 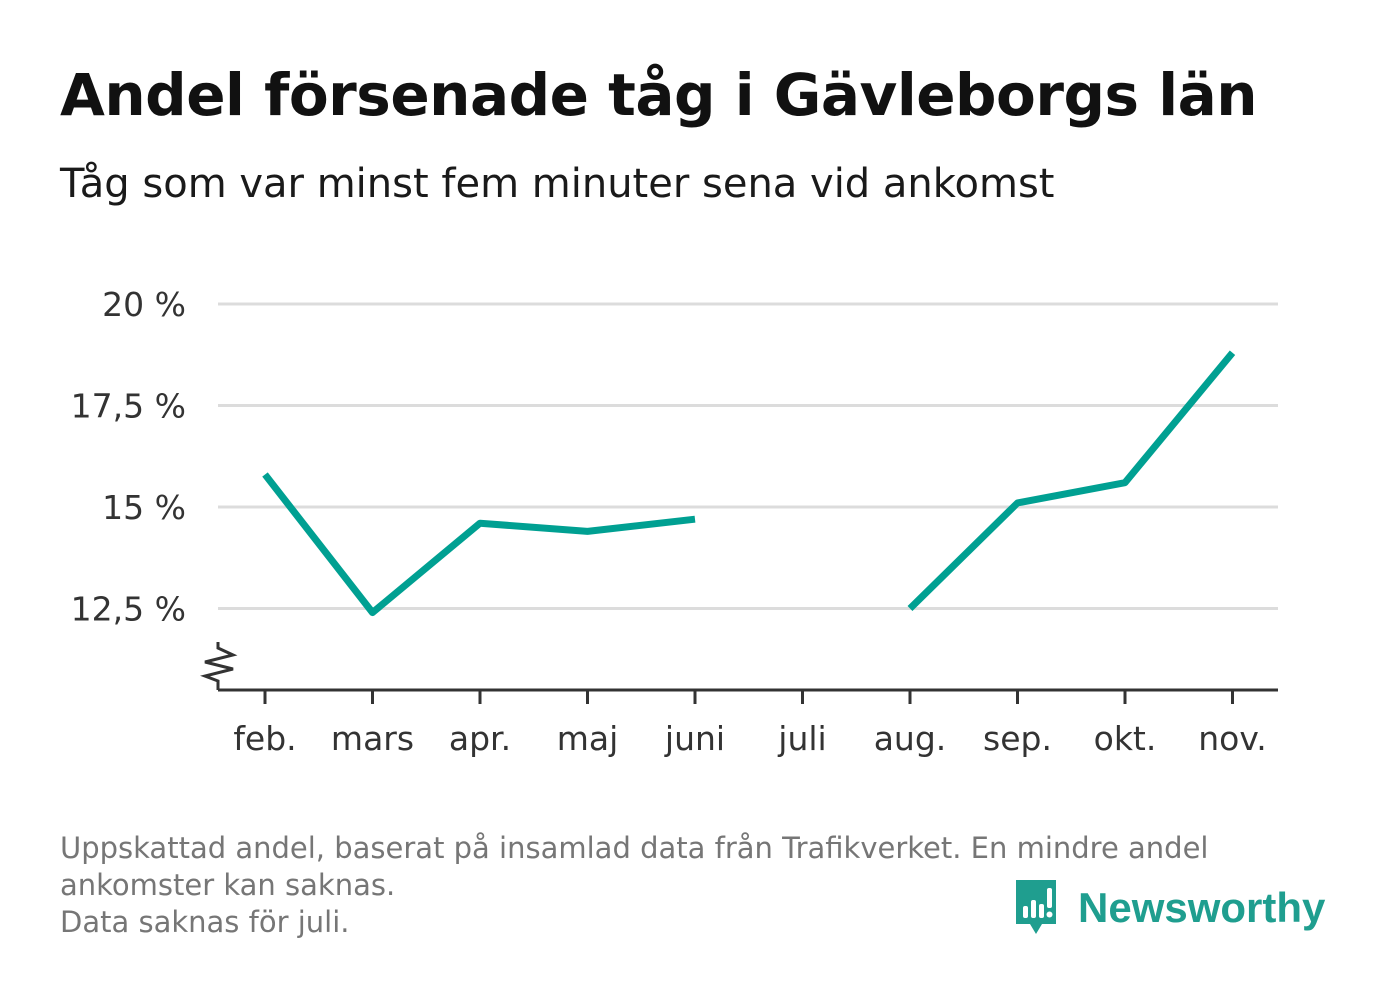 I want to click on x-tick-label: aug., so click(x=910, y=738).